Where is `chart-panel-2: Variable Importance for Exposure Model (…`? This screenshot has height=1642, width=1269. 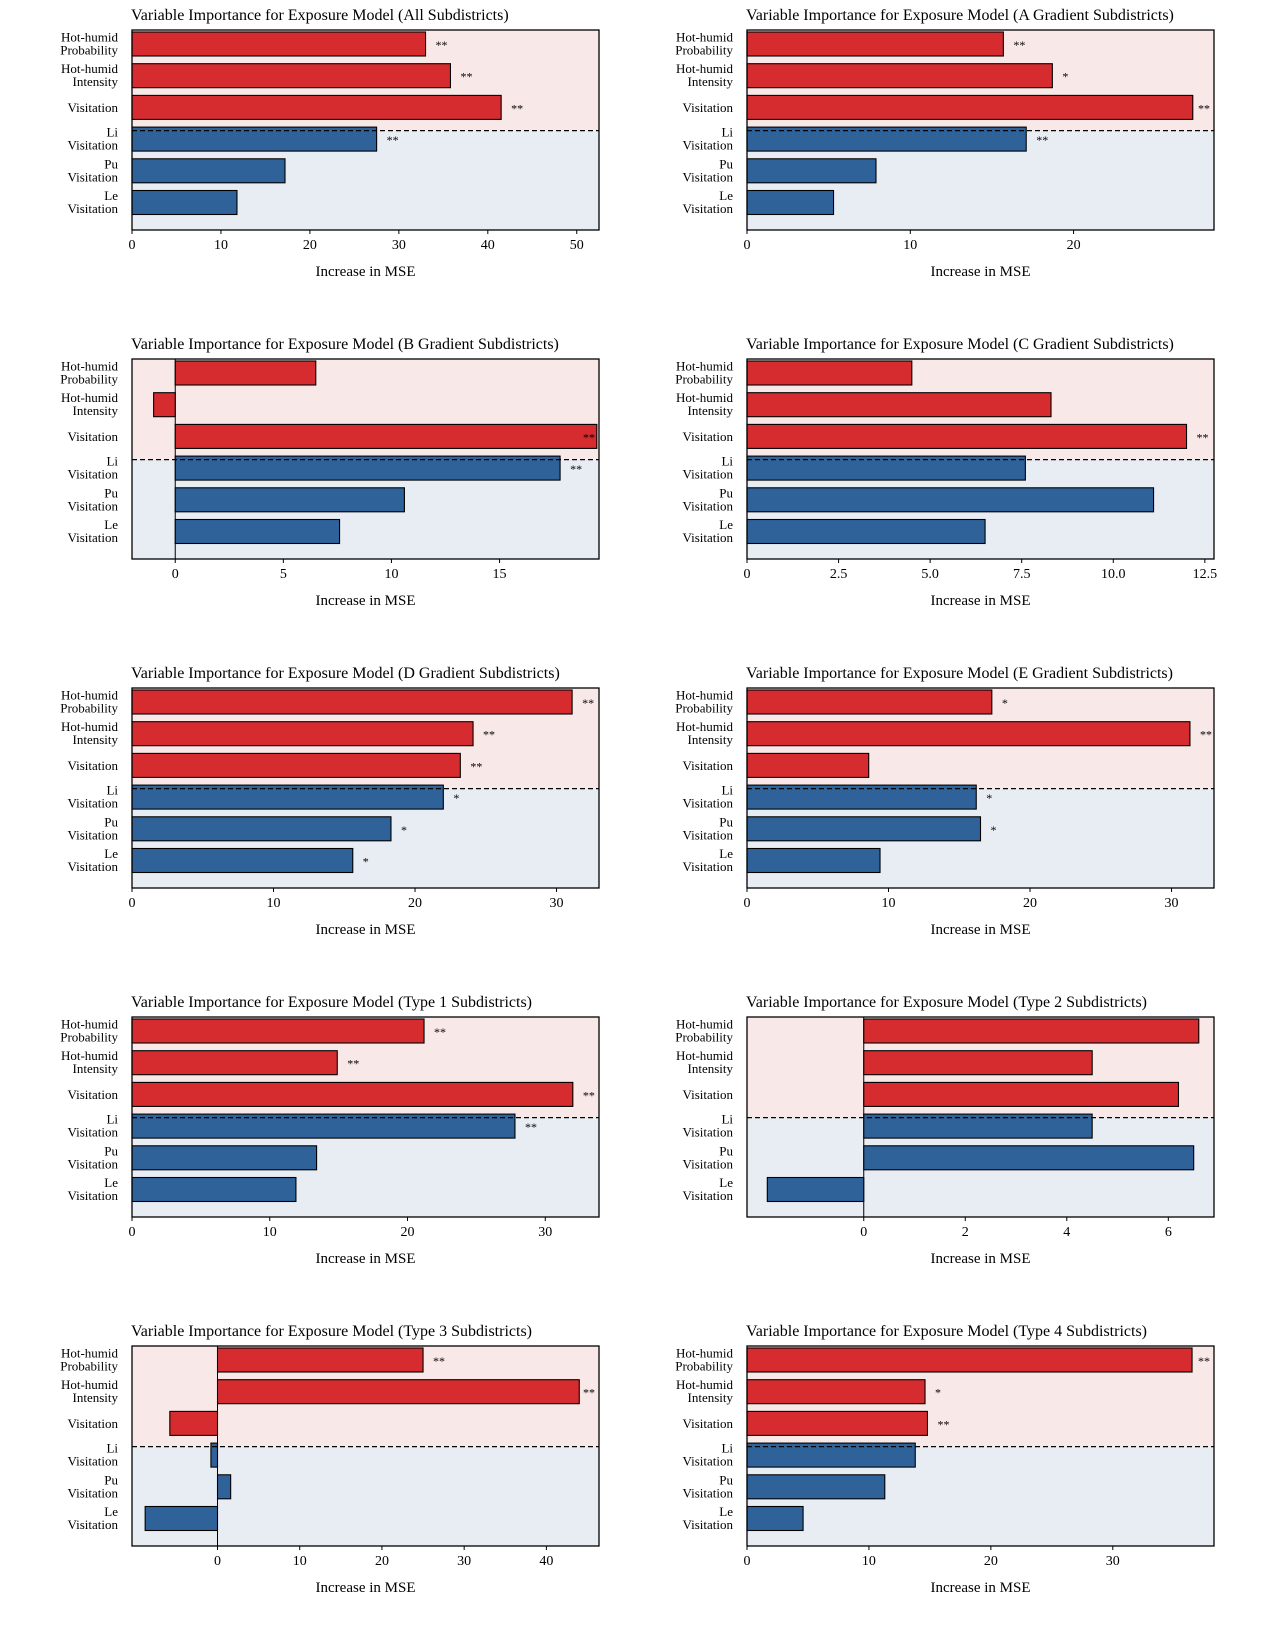 chart-panel-2: Variable Importance for Exposure Model (… is located at coordinates (945, 143).